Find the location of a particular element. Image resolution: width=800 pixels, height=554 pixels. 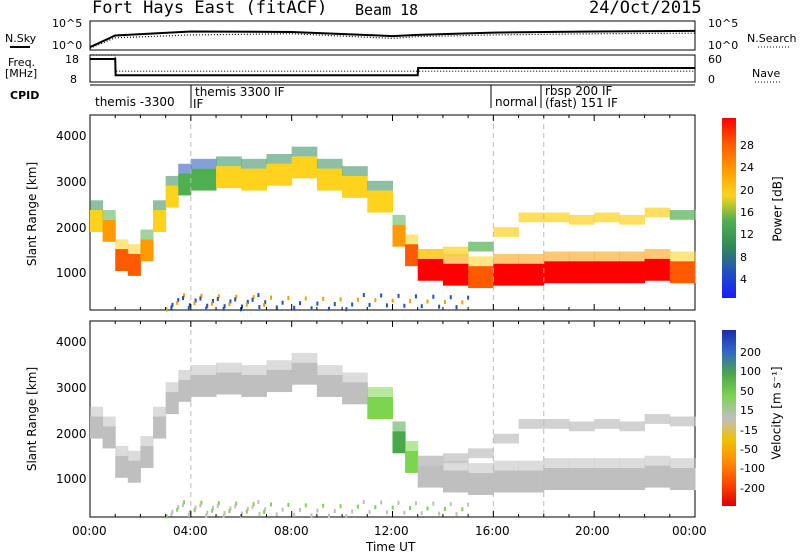

power-cbar-tick: 8 is located at coordinates (743, 257).